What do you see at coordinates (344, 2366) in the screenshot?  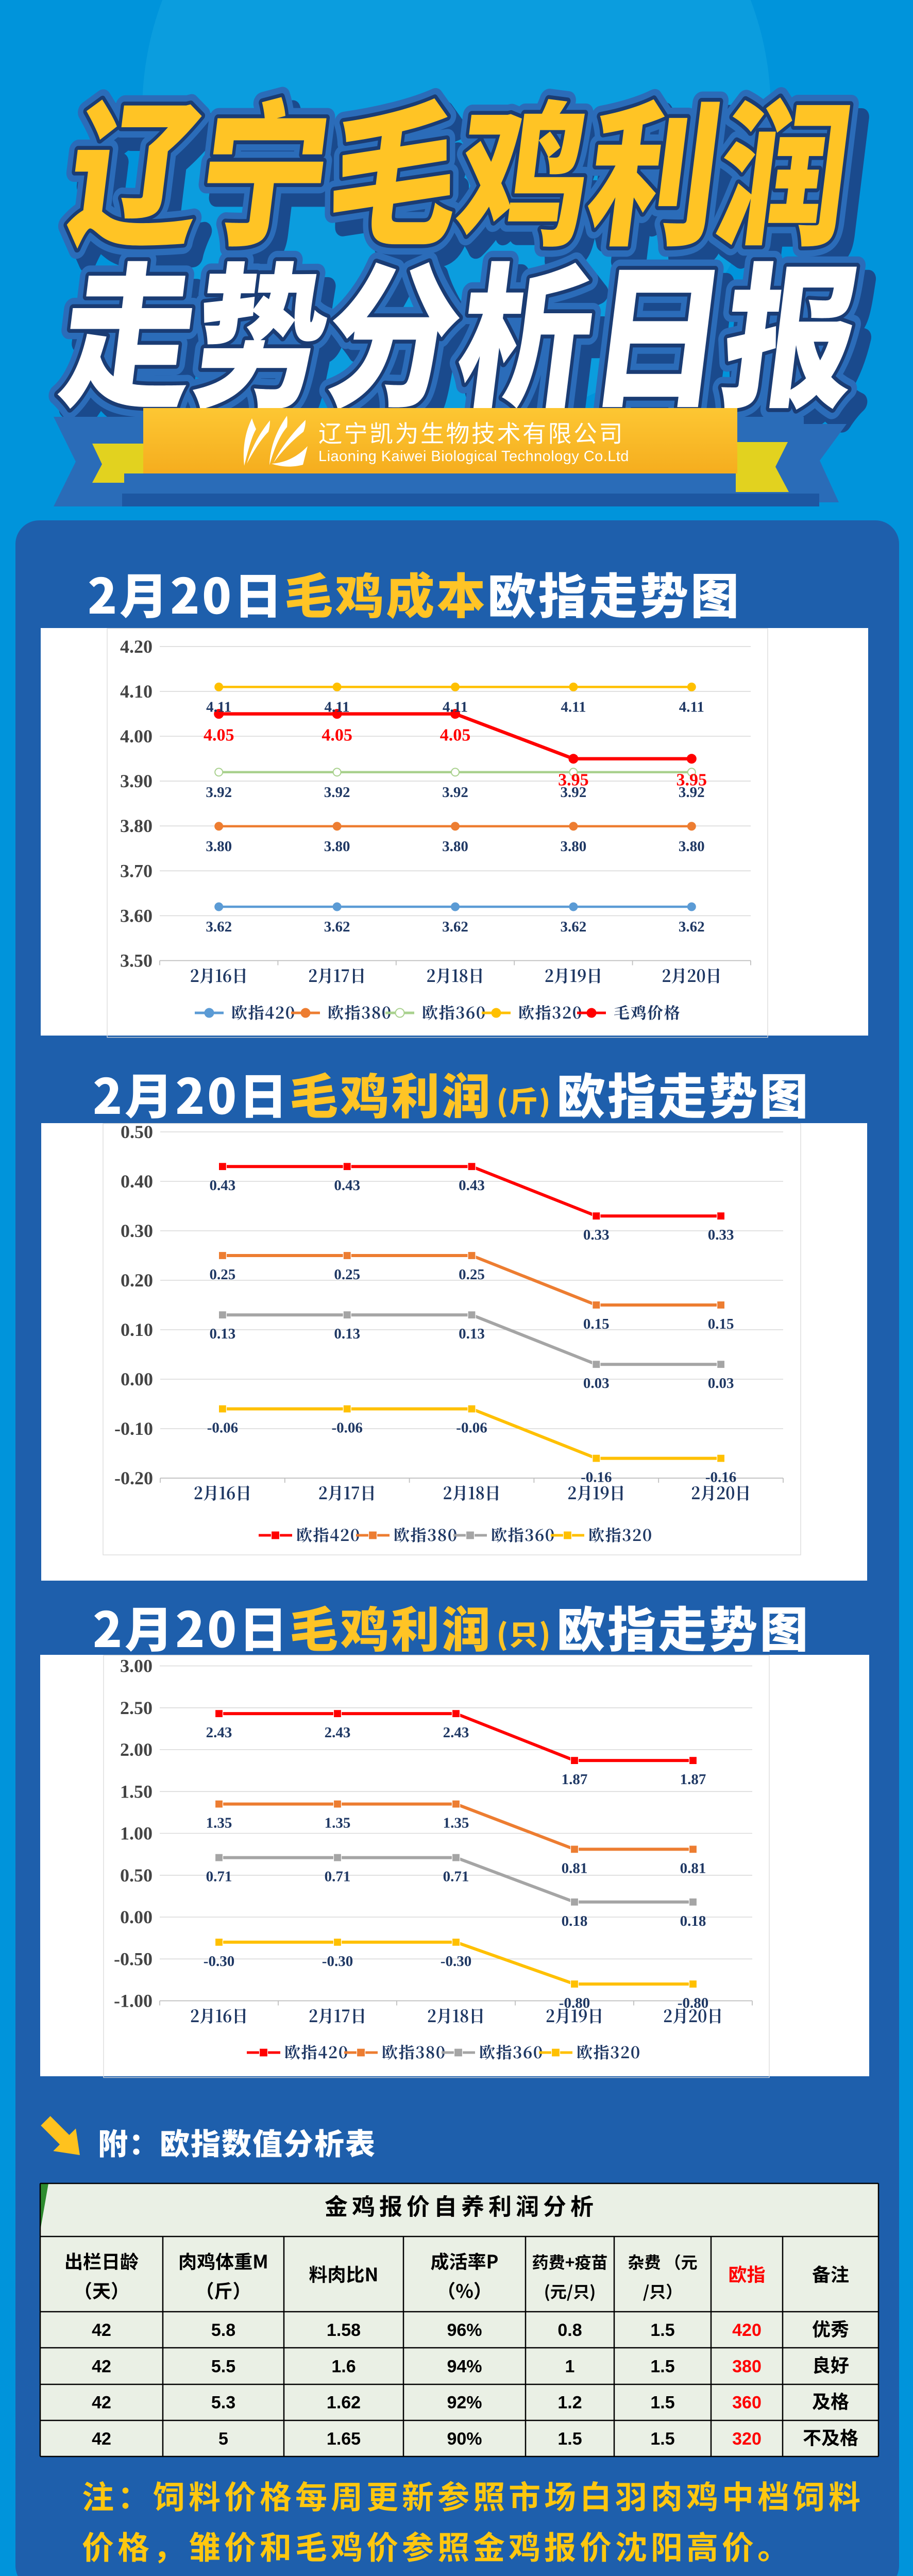 I see `svg-text: 1.6` at bounding box center [344, 2366].